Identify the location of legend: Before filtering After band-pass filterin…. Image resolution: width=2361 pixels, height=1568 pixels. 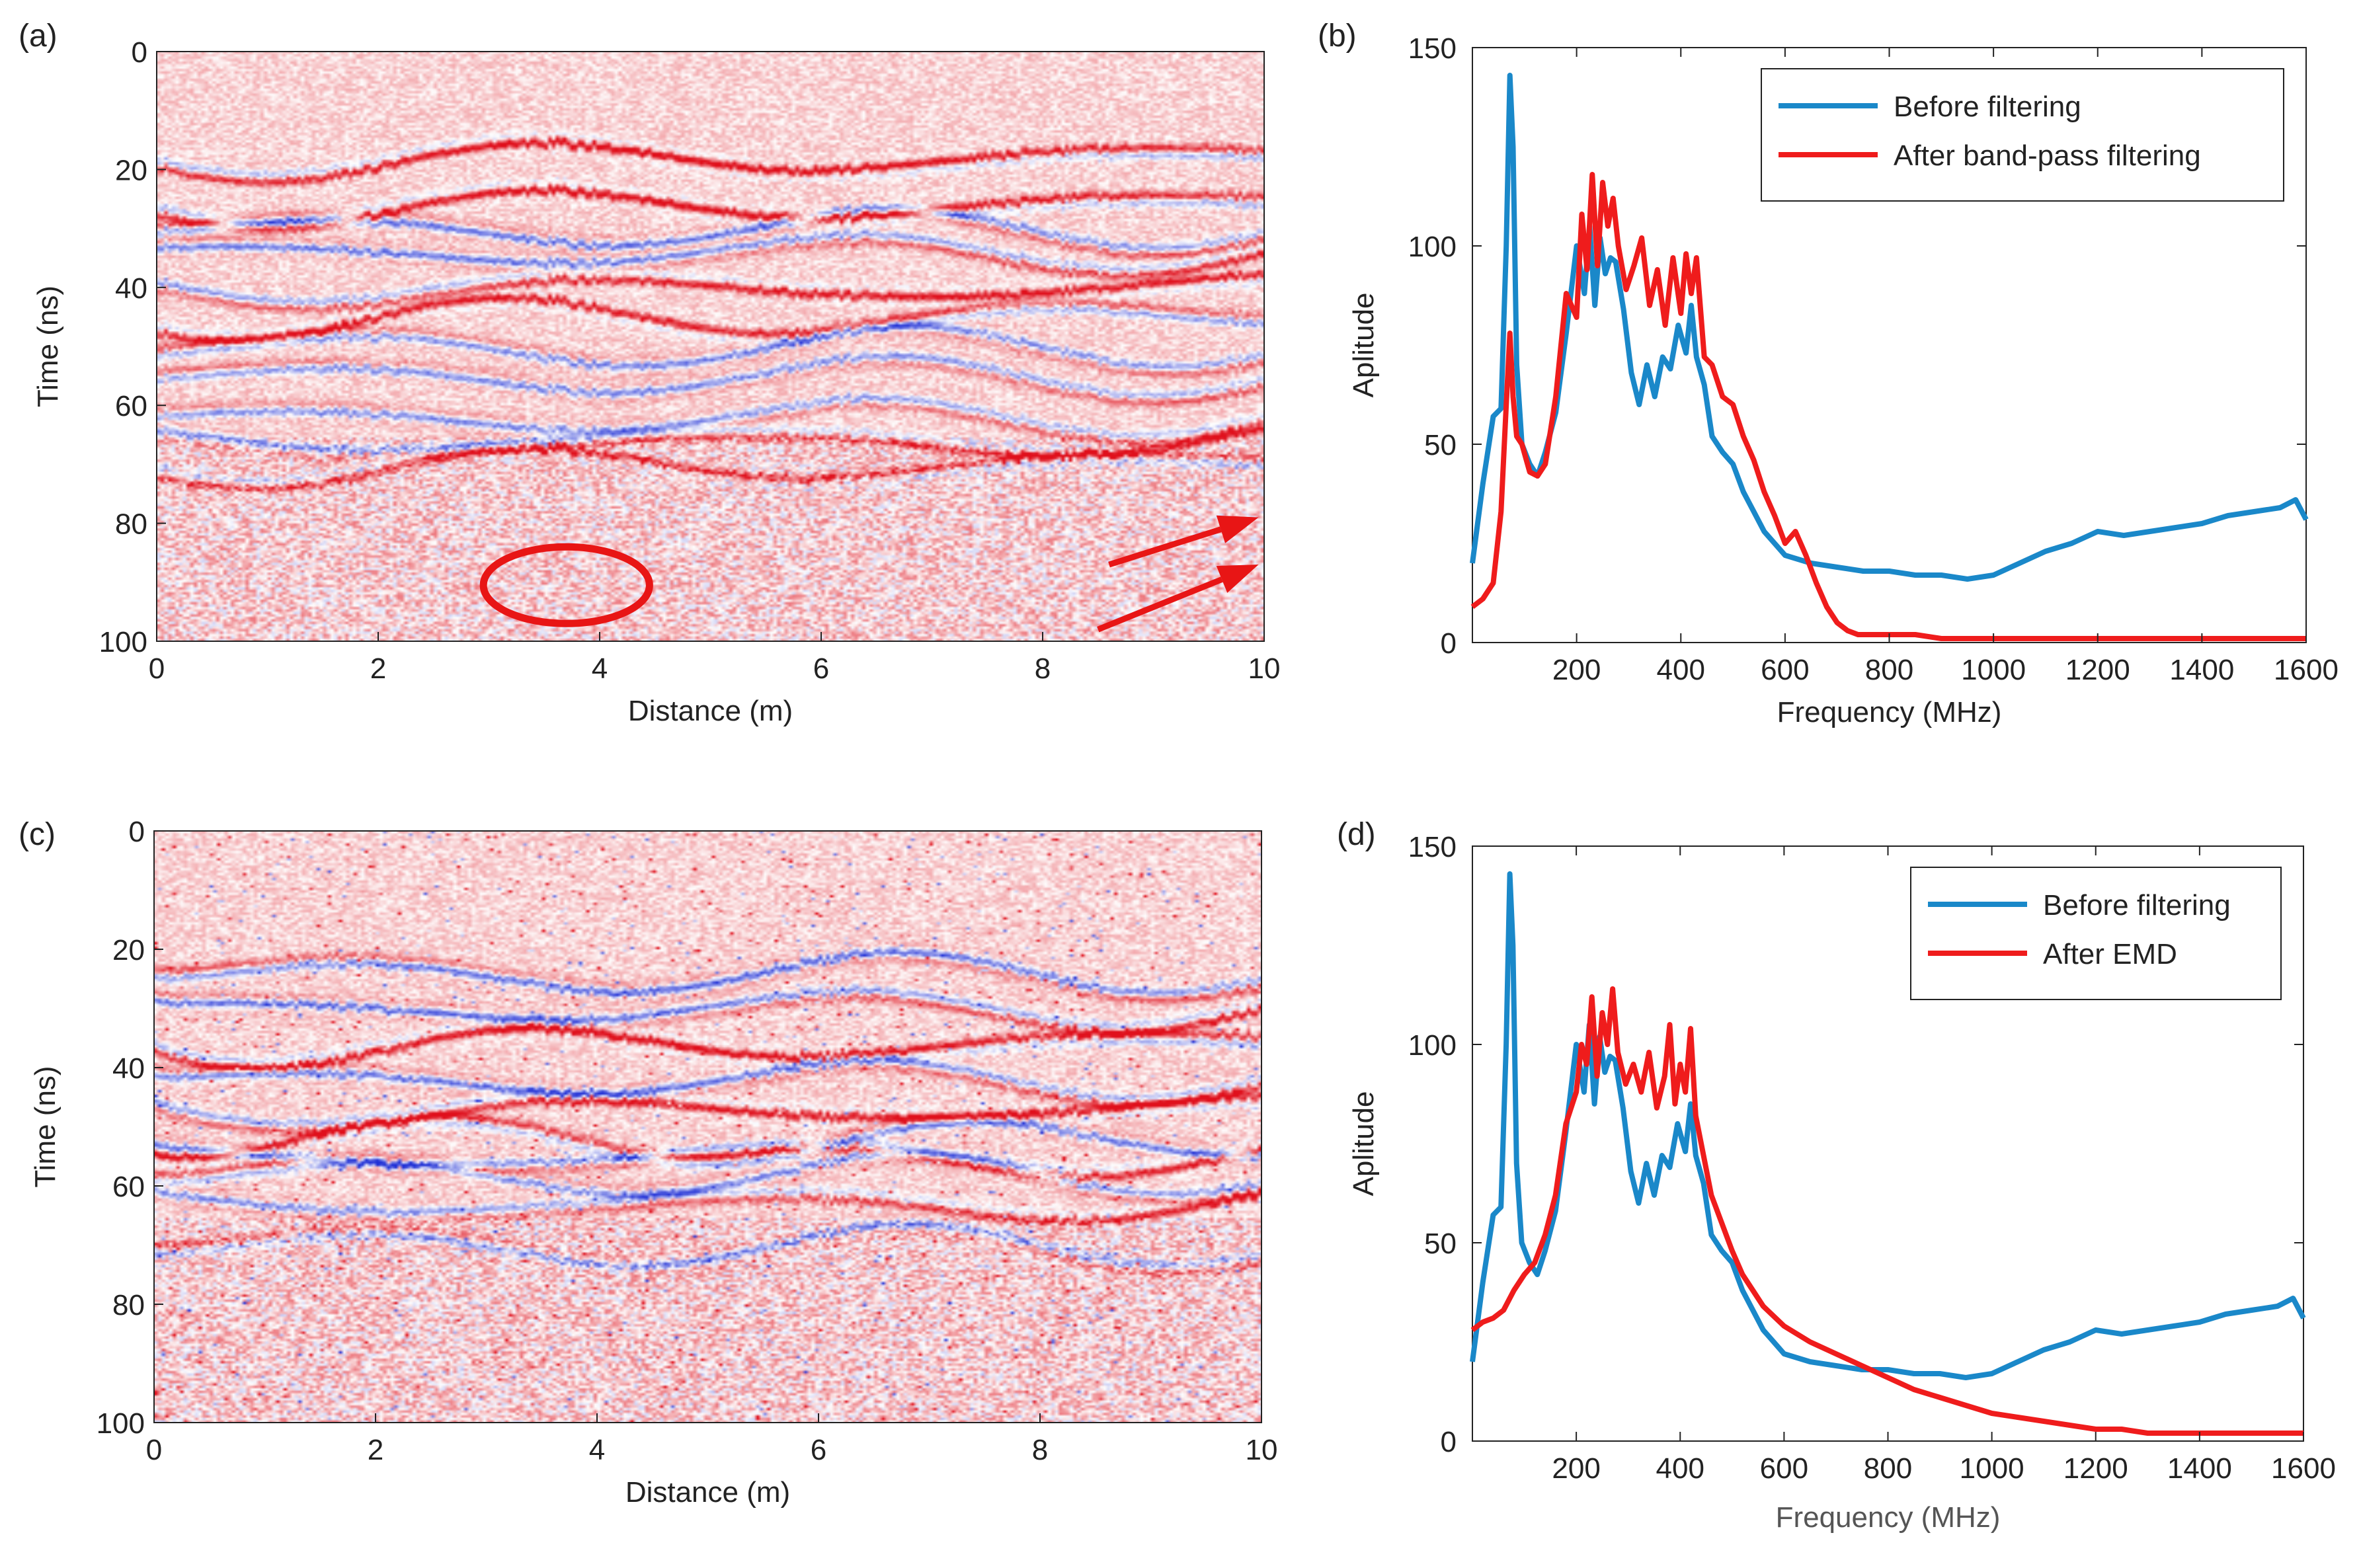
(2022, 135).